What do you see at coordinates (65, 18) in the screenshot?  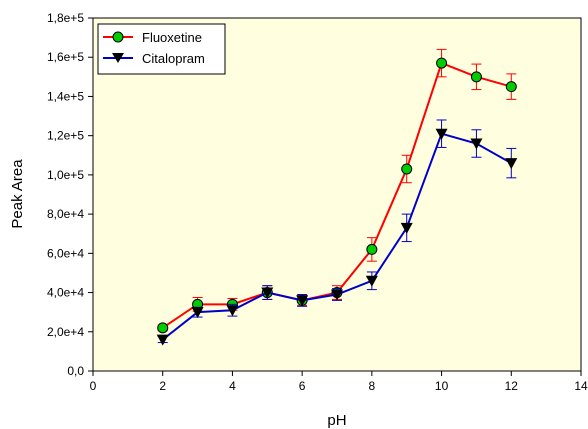 I see `y-tick-label: 1,8e+5` at bounding box center [65, 18].